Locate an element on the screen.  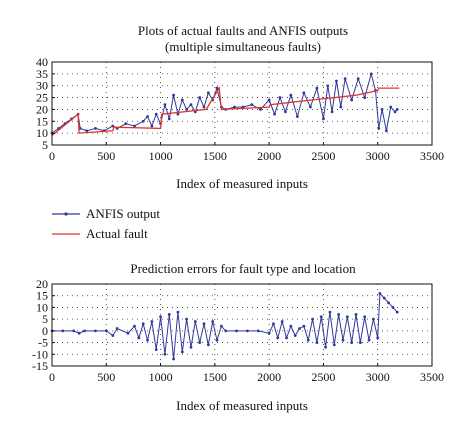
chart-top-ytick-label: 10 is located at coordinates (42, 133).